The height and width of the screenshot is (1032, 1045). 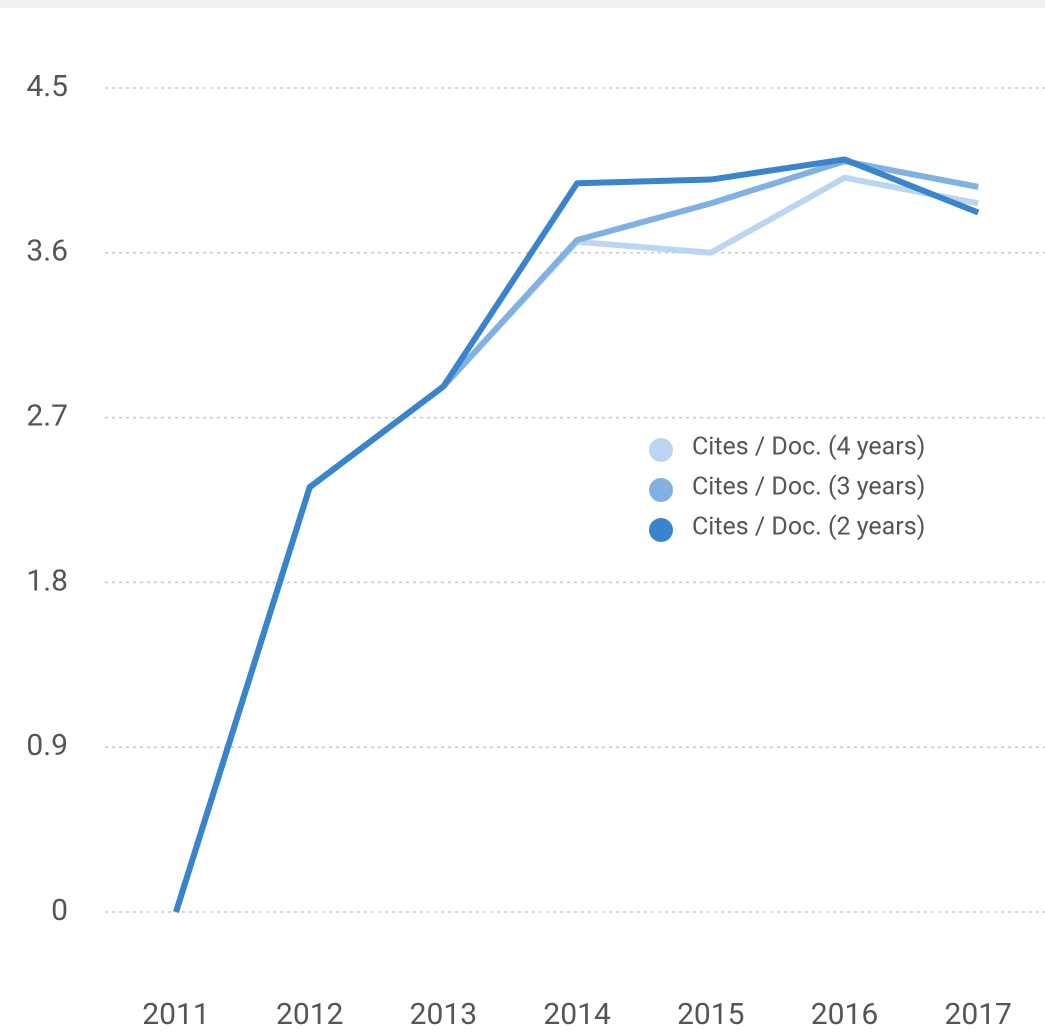 I want to click on y-tick-label: 2.7, so click(x=47, y=416).